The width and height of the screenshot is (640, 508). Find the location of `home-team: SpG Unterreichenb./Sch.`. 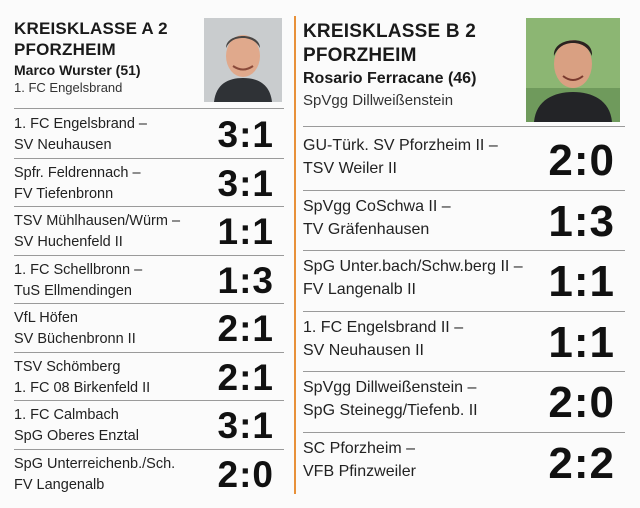

home-team: SpG Unterreichenb./Sch. is located at coordinates (95, 463).